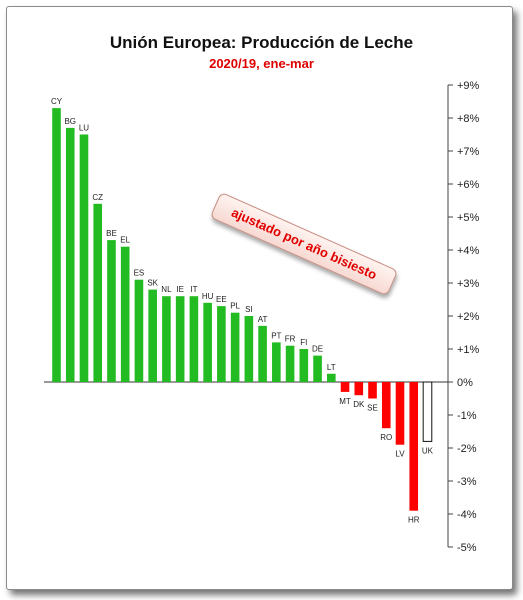 Image resolution: width=523 pixels, height=600 pixels. Describe the element at coordinates (111, 233) in the screenshot. I see `category-label: BE` at that location.